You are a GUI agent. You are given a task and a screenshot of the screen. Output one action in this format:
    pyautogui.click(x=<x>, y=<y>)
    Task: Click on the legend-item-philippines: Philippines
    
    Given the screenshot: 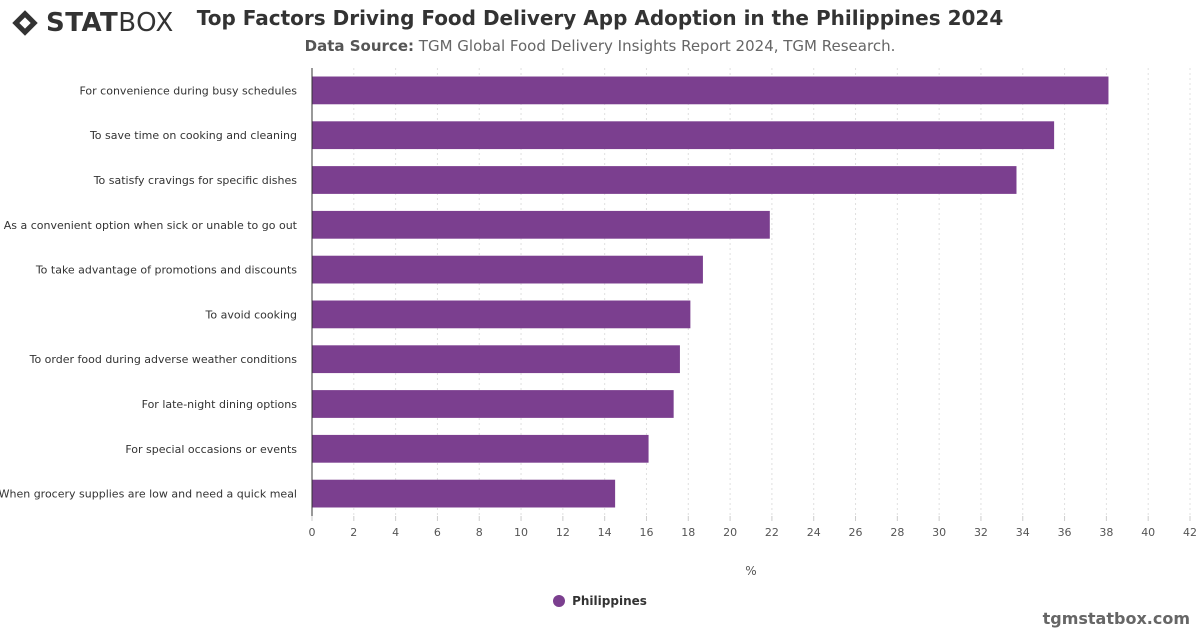 What is the action you would take?
    pyautogui.click(x=600, y=601)
    